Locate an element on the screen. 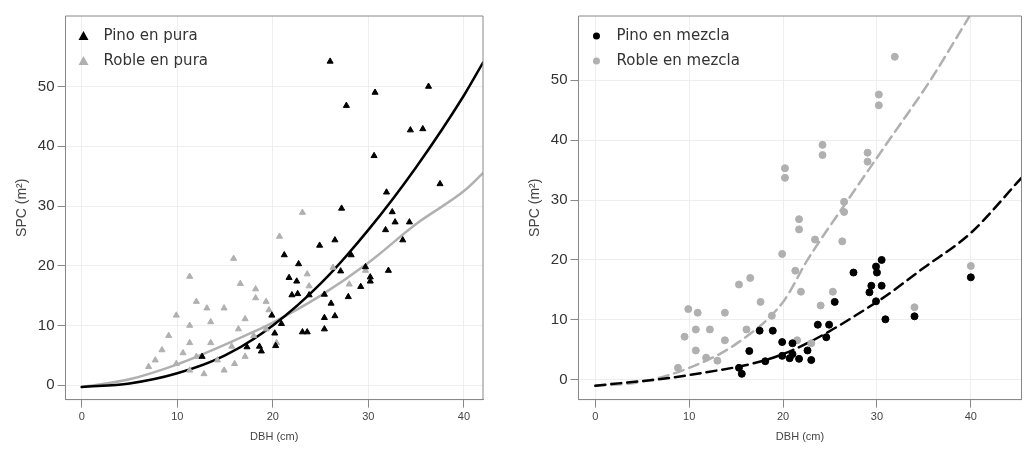  x-tick-label: 20 is located at coordinates (783, 416).